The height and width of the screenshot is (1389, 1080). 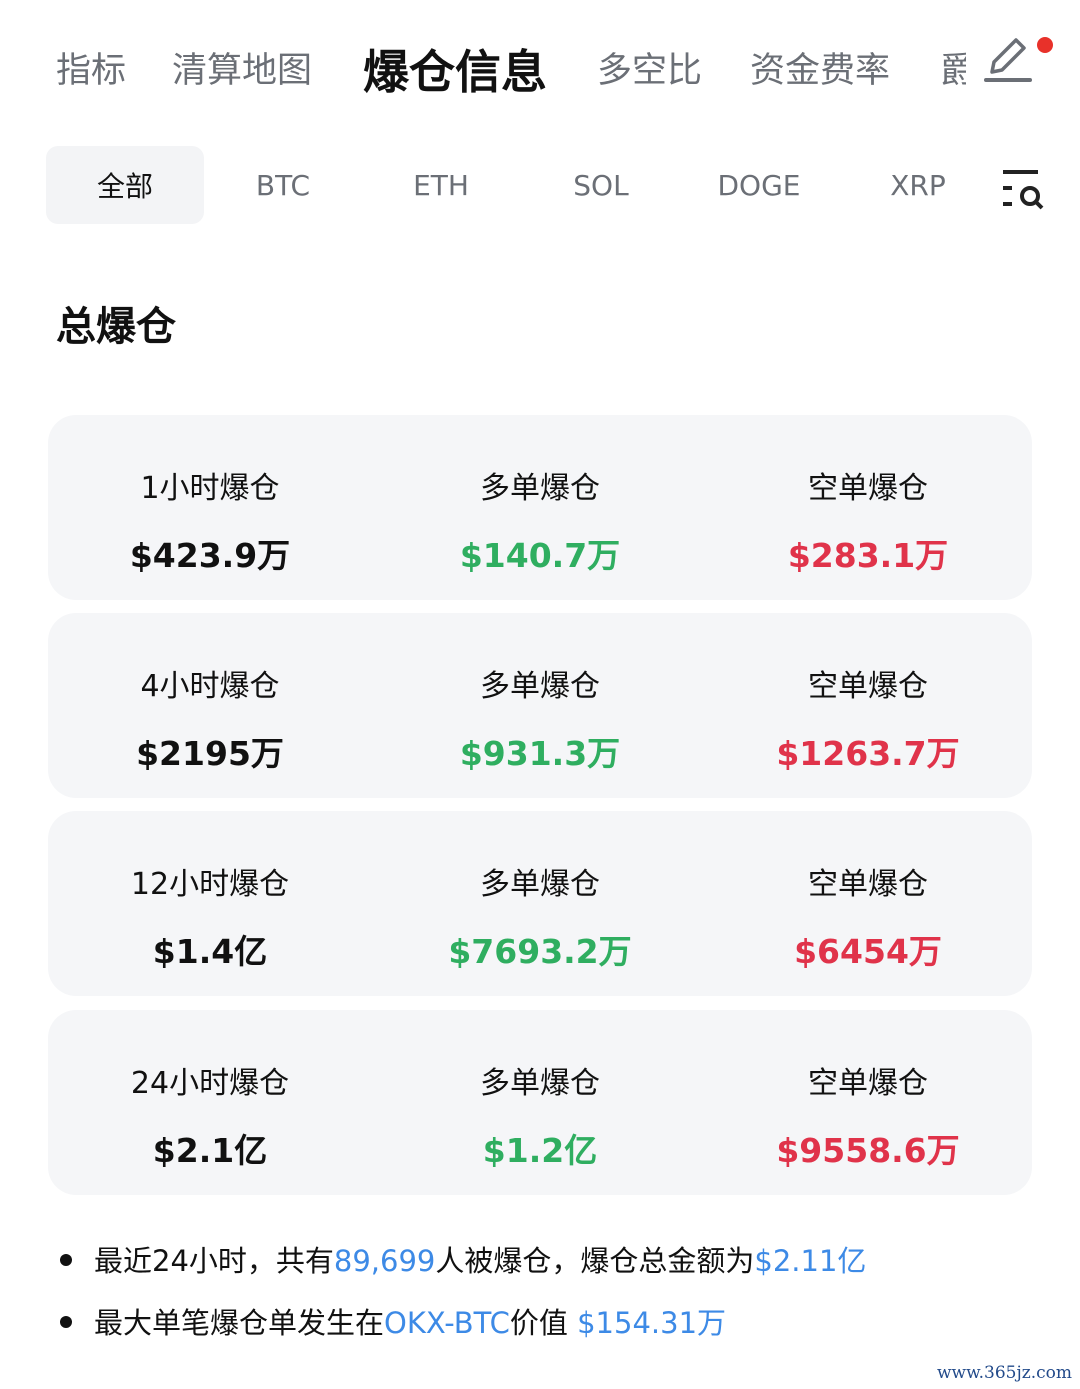 What do you see at coordinates (1045, 45) in the screenshot?
I see `notification-dot` at bounding box center [1045, 45].